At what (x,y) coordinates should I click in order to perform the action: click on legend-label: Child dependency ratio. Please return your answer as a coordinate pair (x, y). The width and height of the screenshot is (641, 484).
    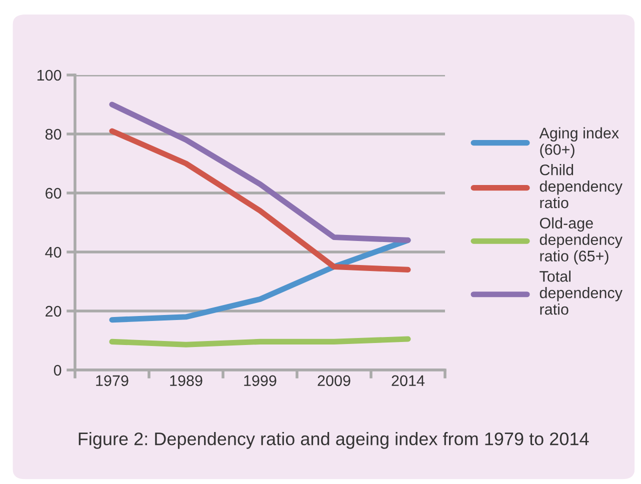
    Looking at the image, I should click on (581, 186).